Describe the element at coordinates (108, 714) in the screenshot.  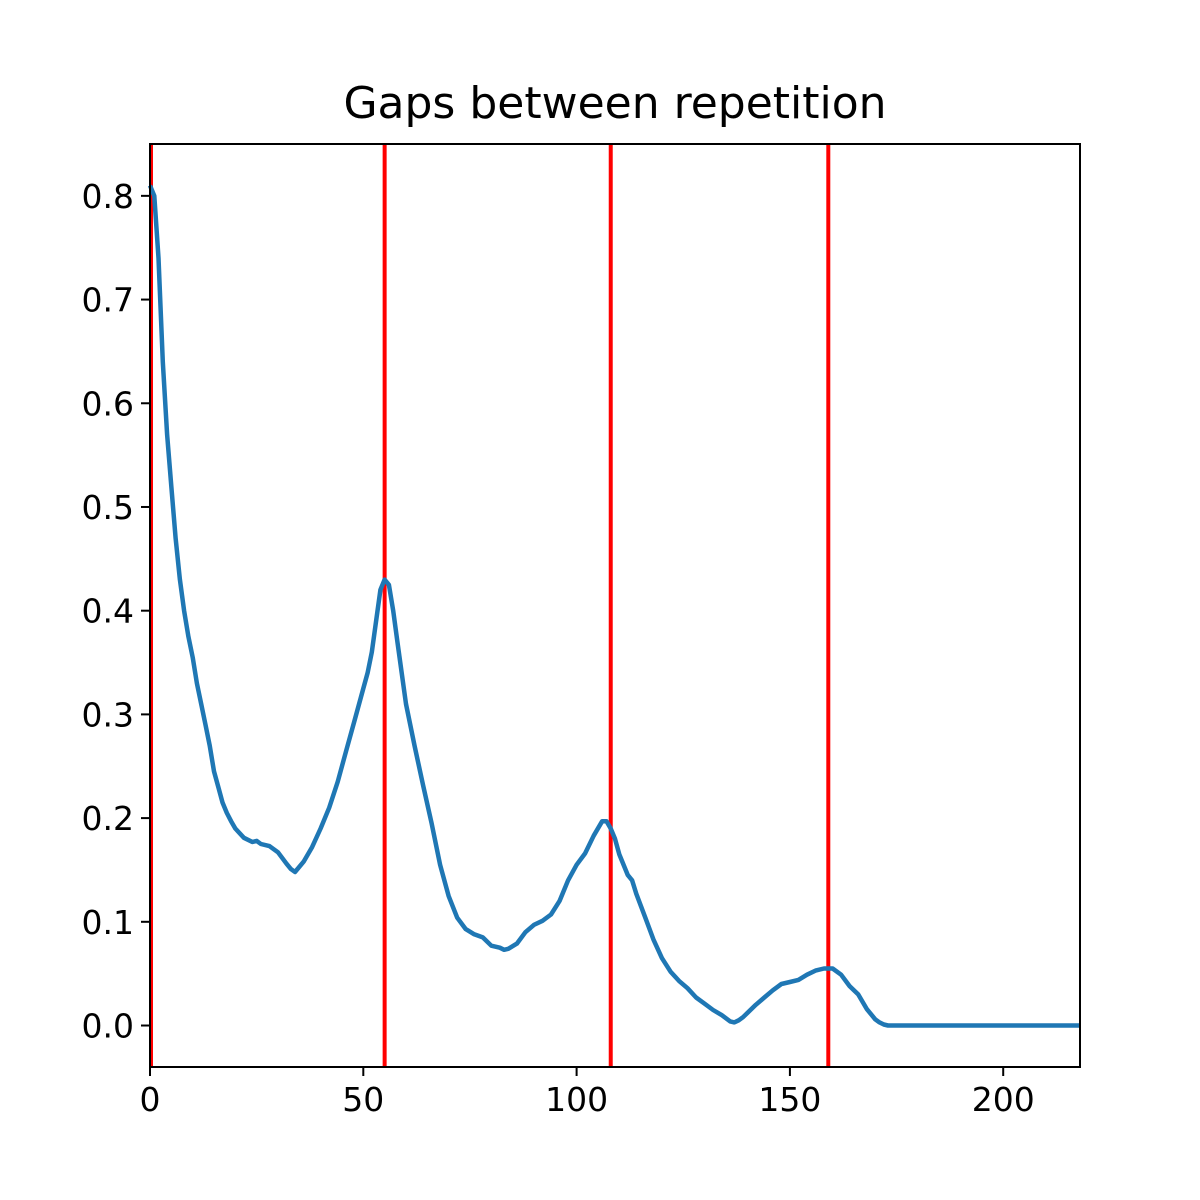
I see `y-tick-label-3: 0.3` at that location.